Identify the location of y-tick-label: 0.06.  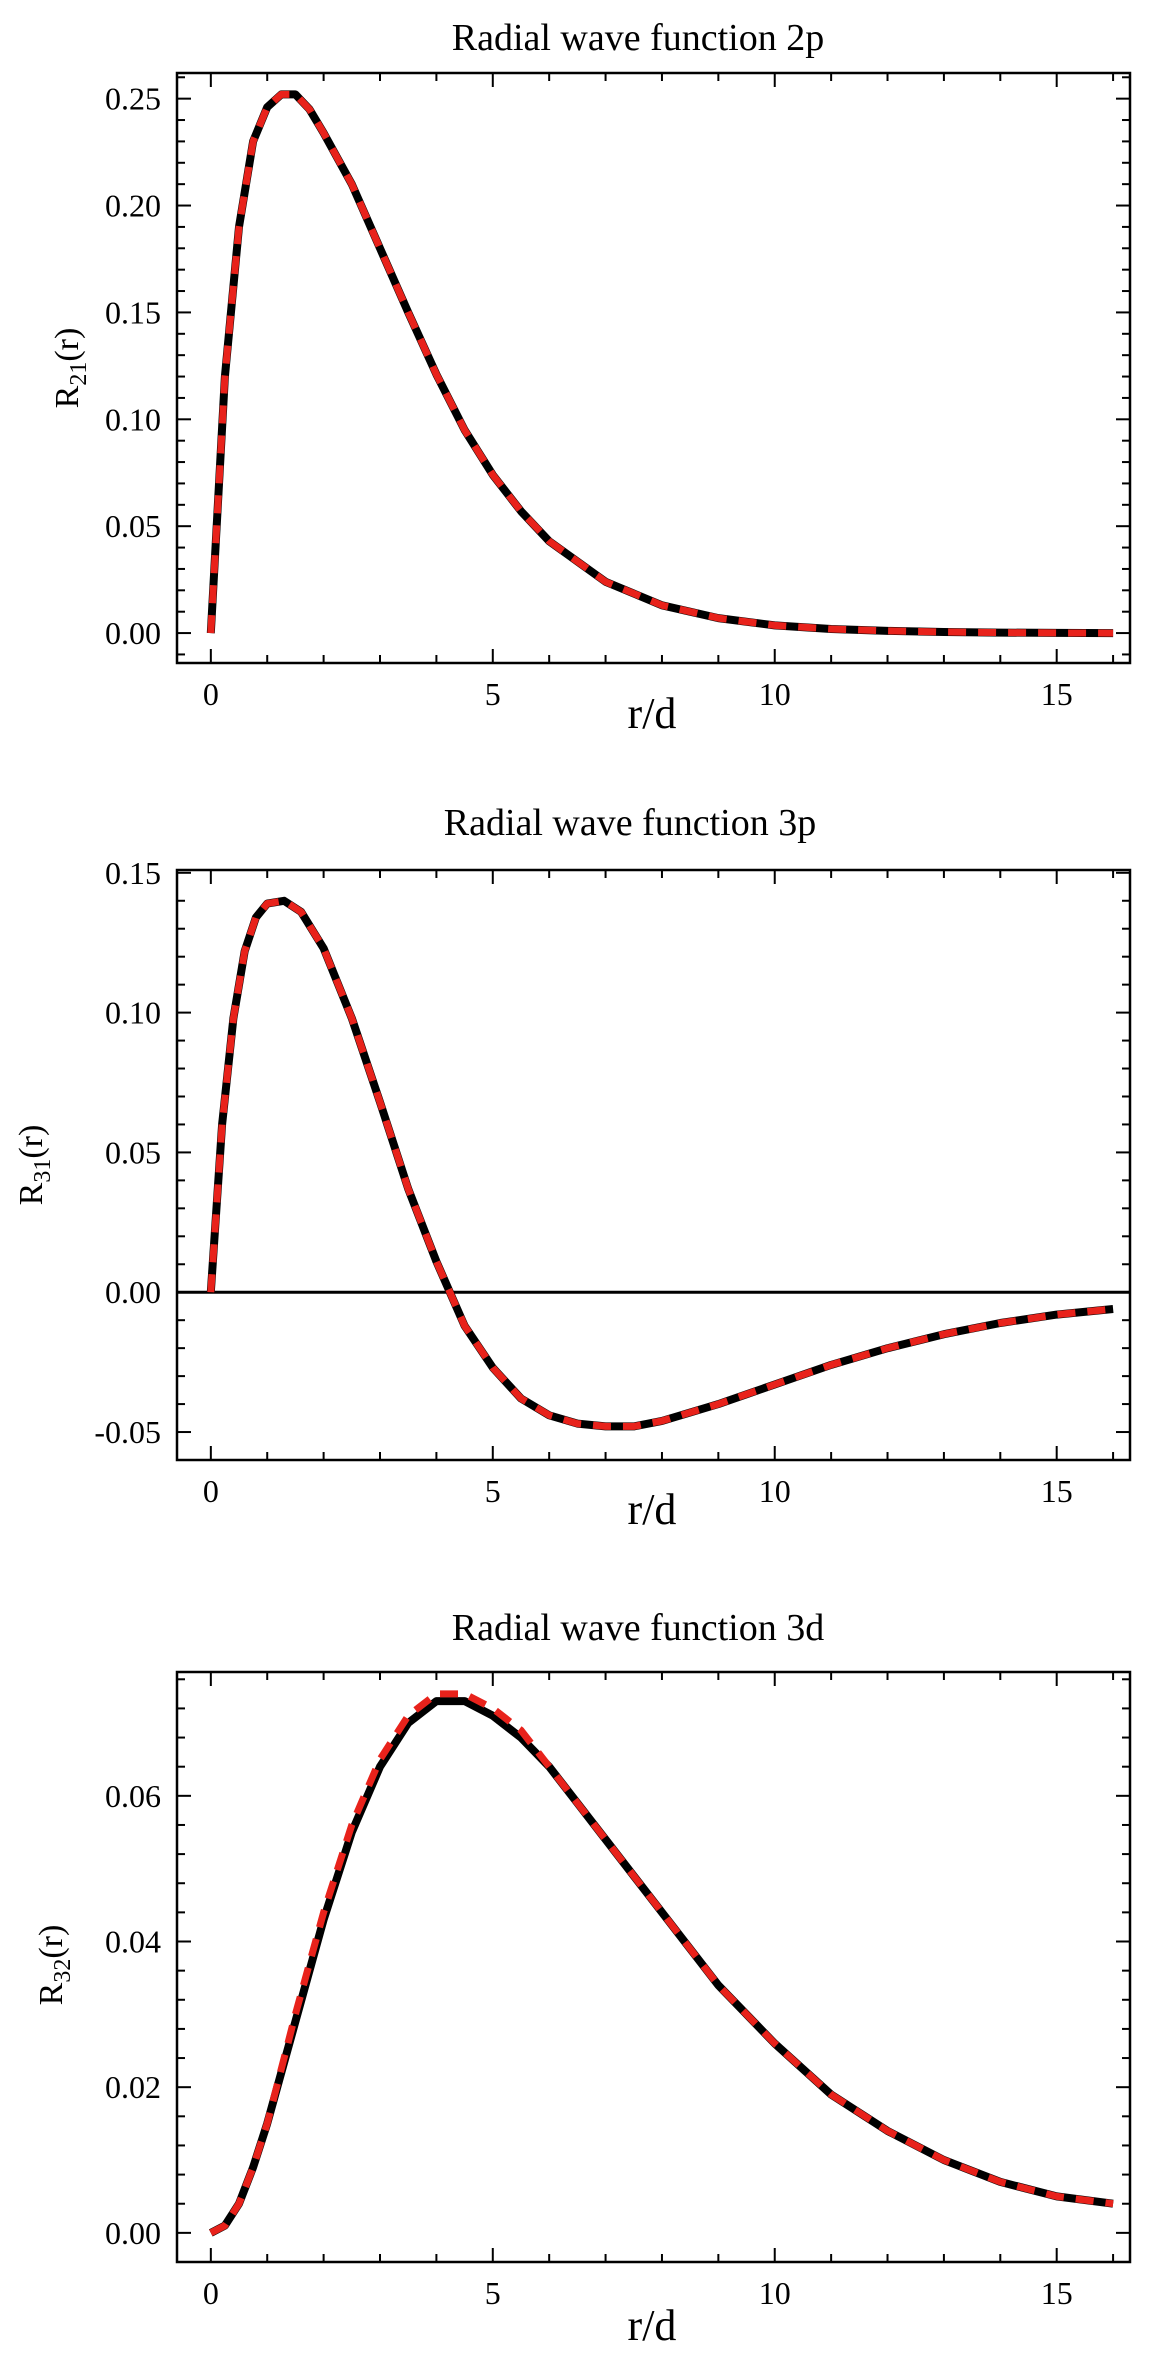
(133, 1796).